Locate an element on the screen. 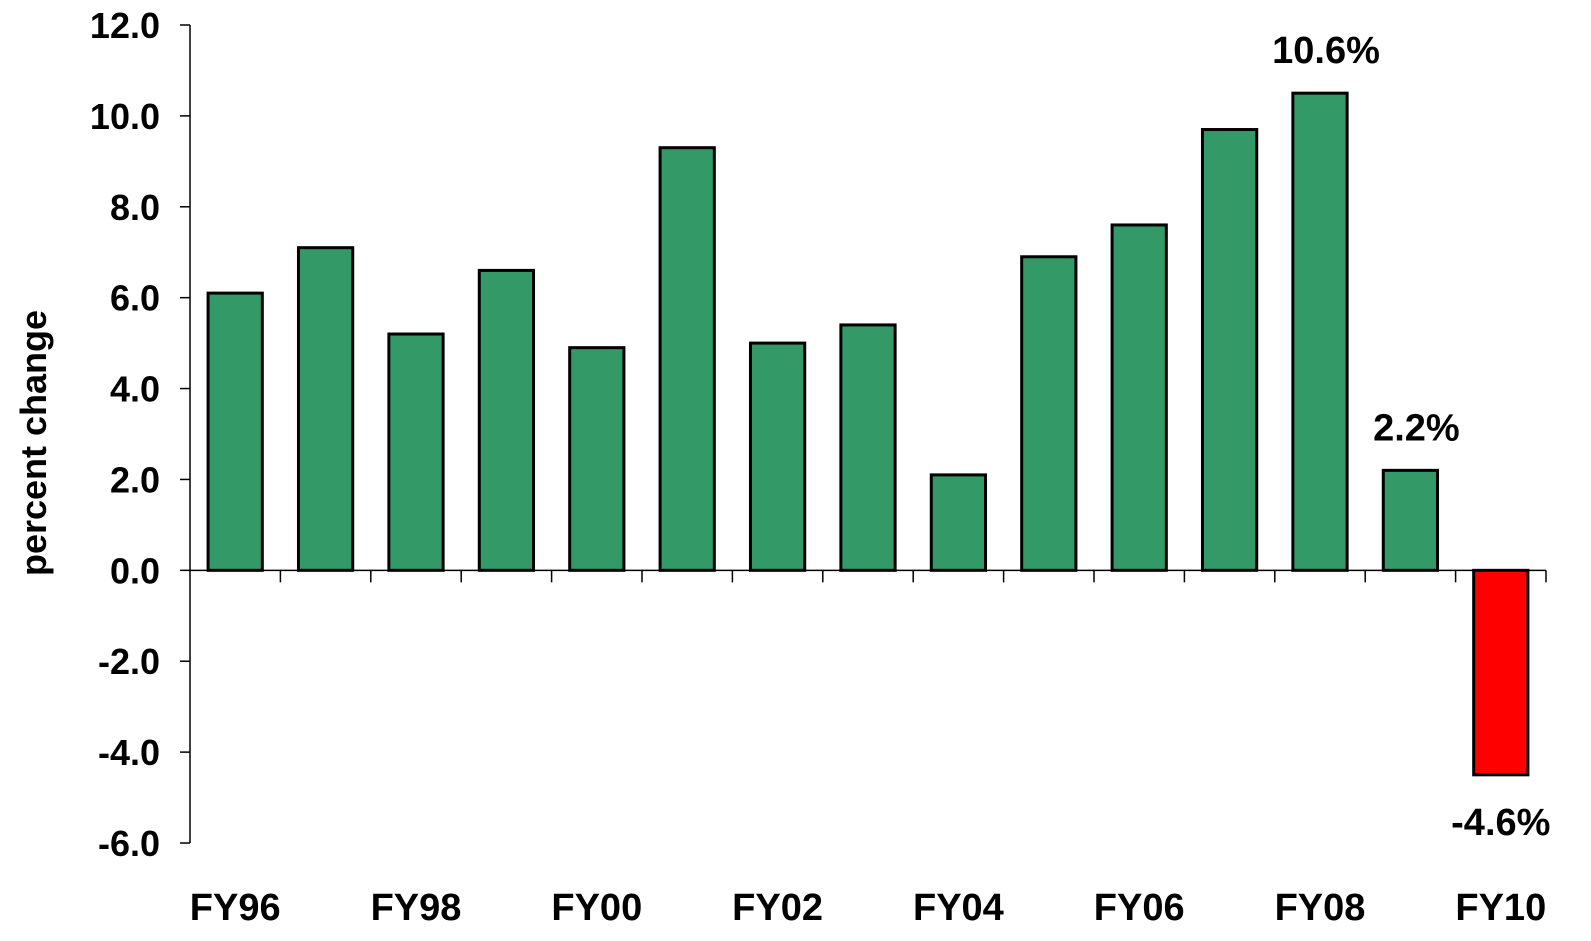  data-label: -4.6% is located at coordinates (1500, 823).